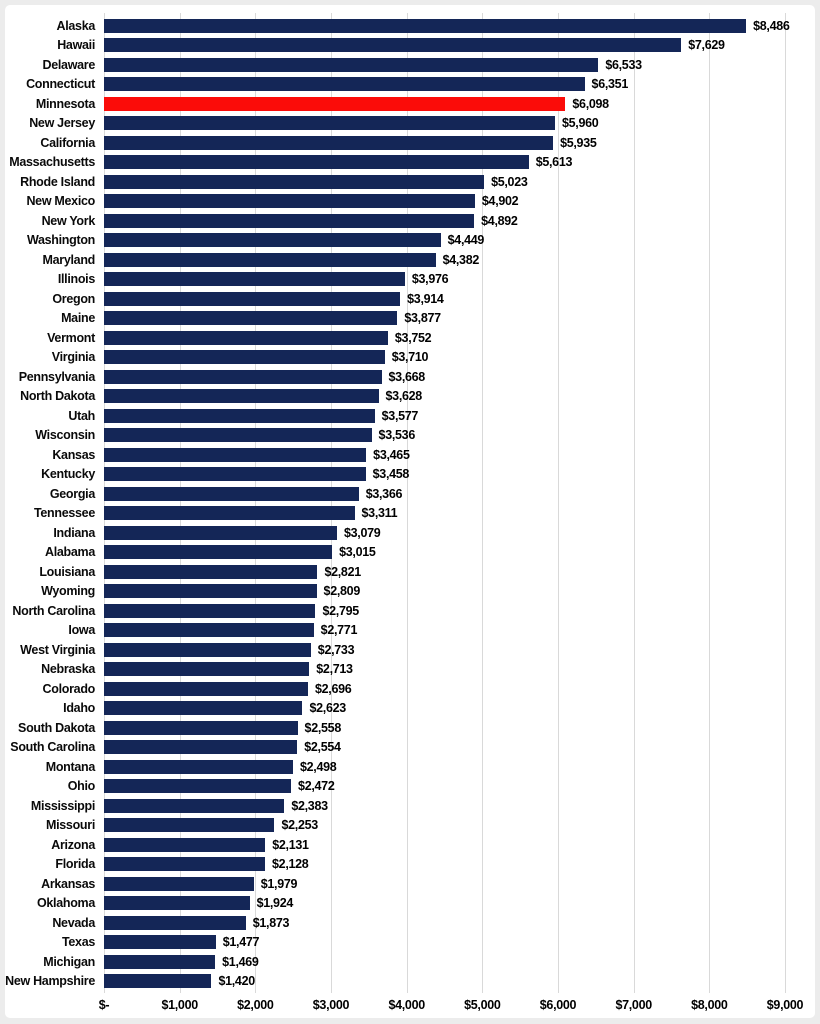 This screenshot has width=820, height=1024. I want to click on bar-row: New Hampshire $1,420, so click(410, 982).